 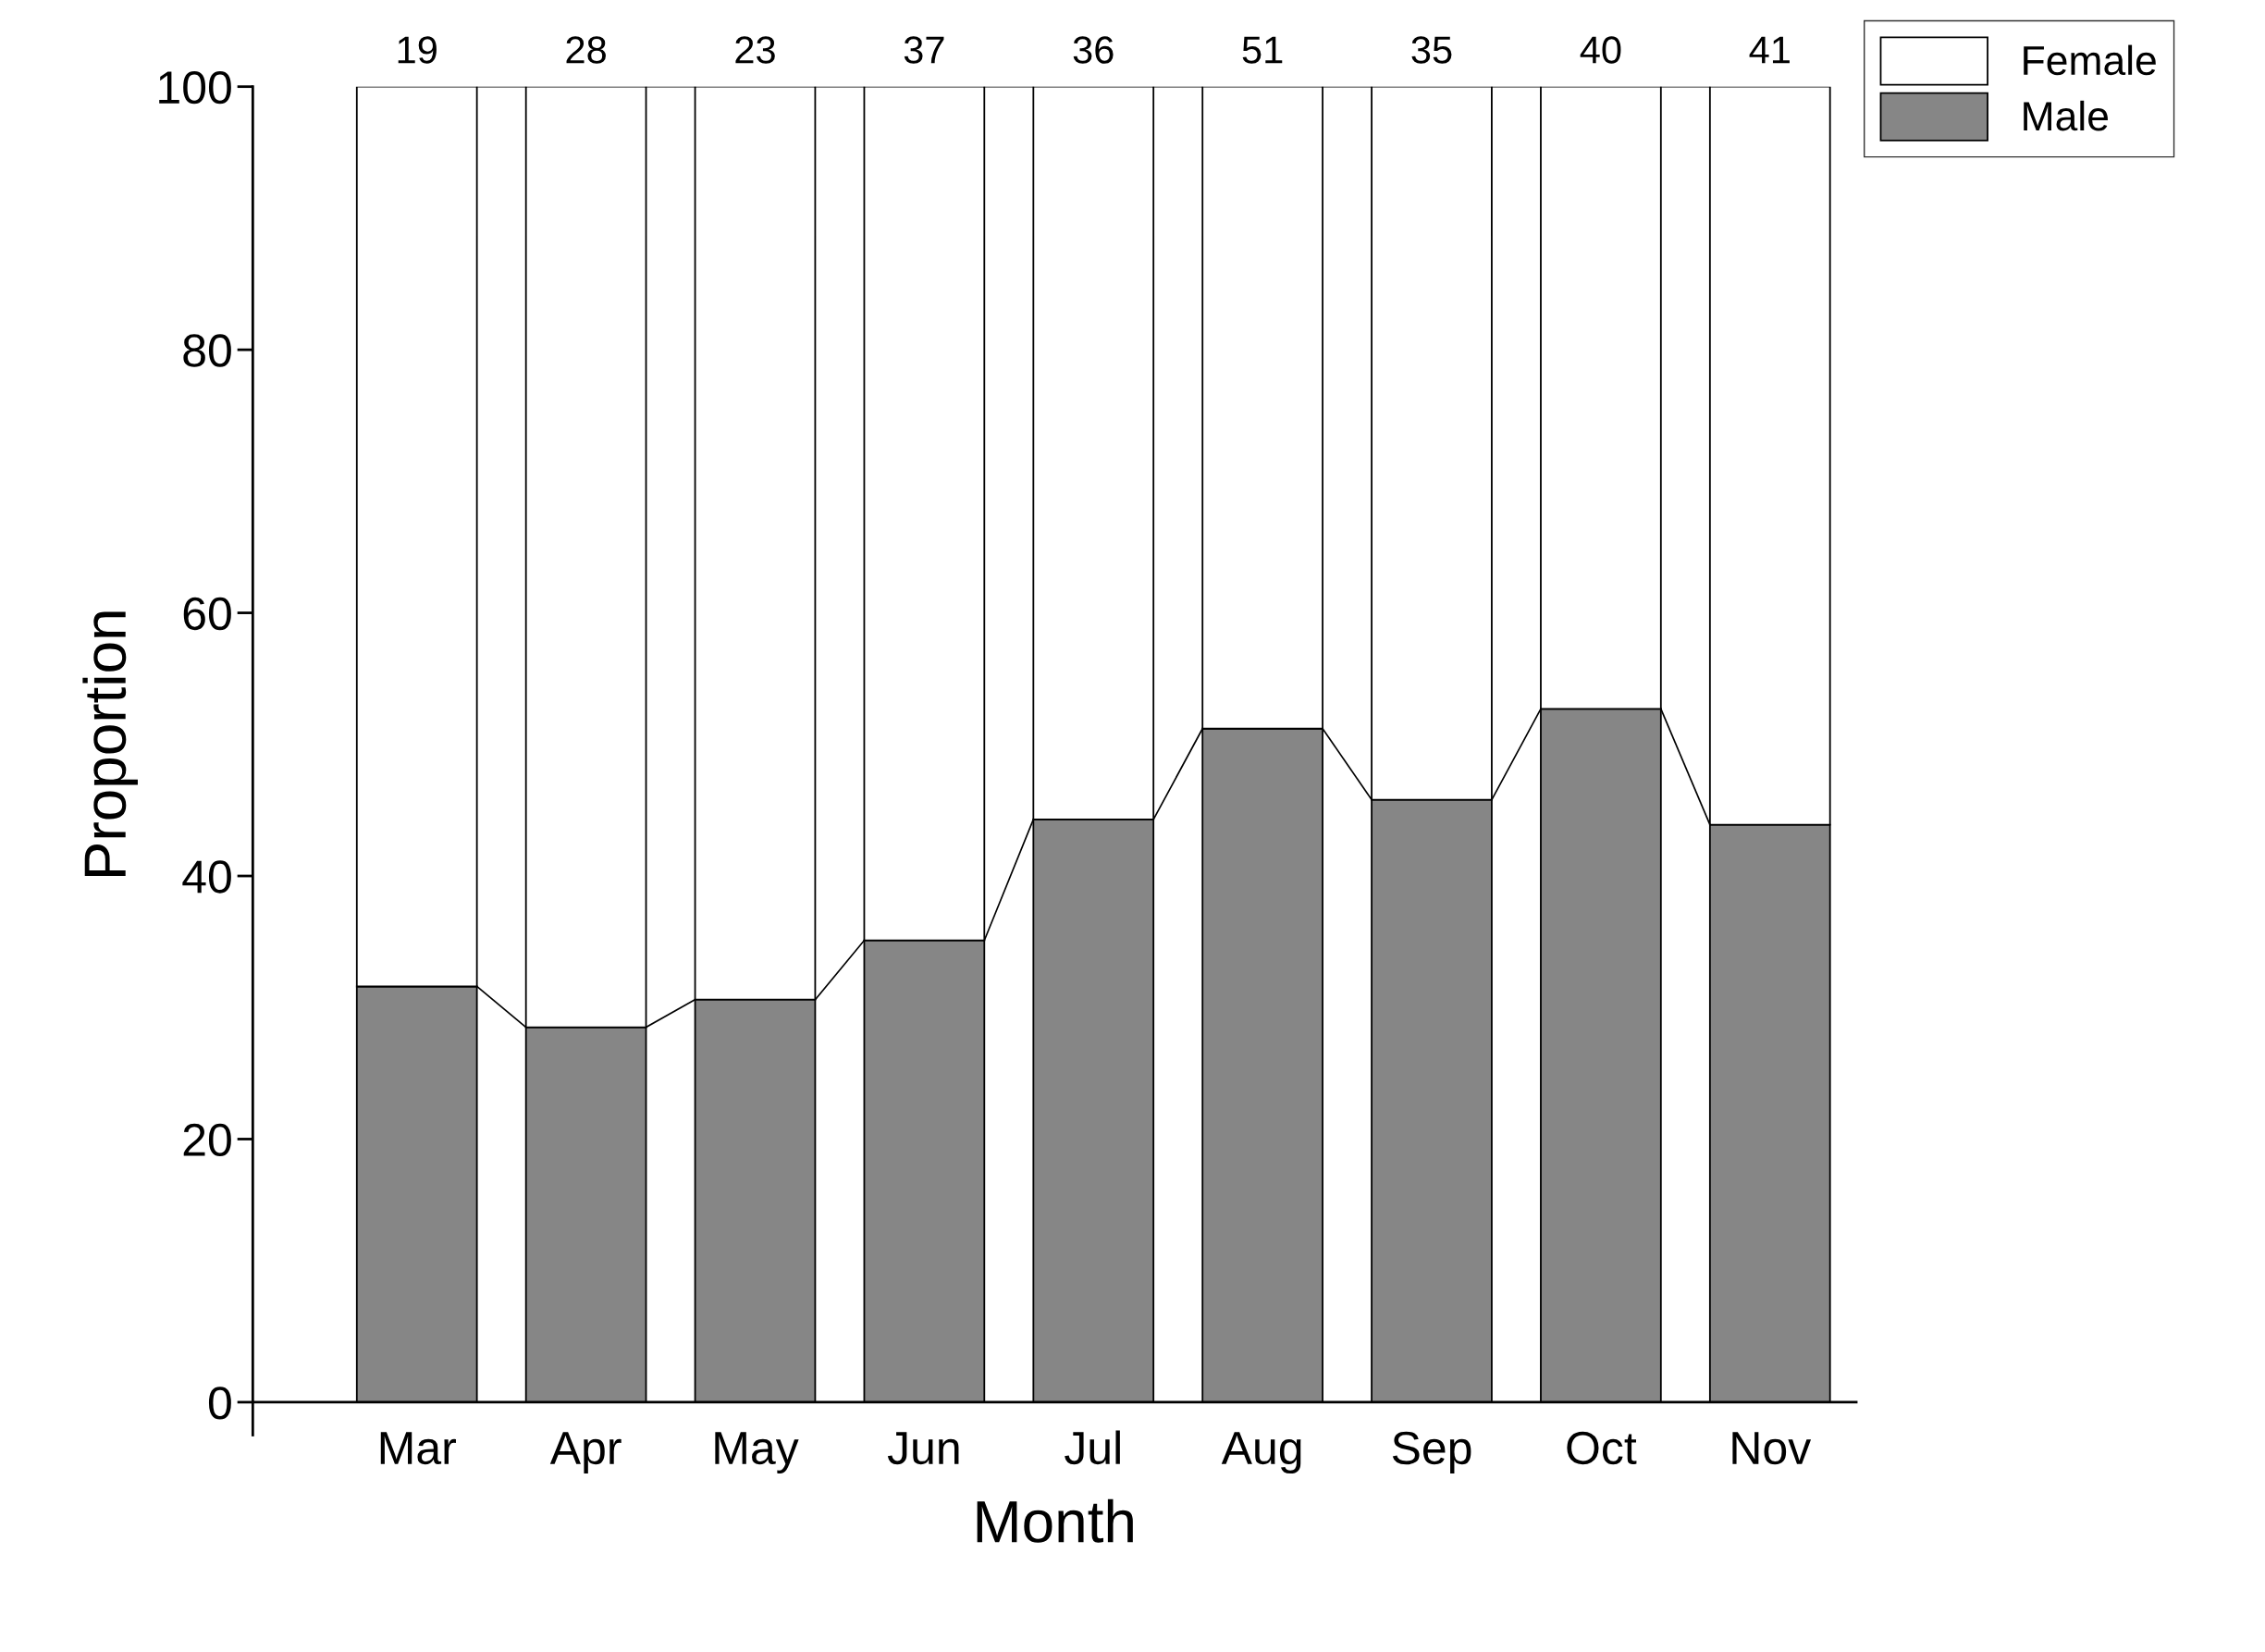 I want to click on y-axis-title: Proportion, so click(x=110, y=743).